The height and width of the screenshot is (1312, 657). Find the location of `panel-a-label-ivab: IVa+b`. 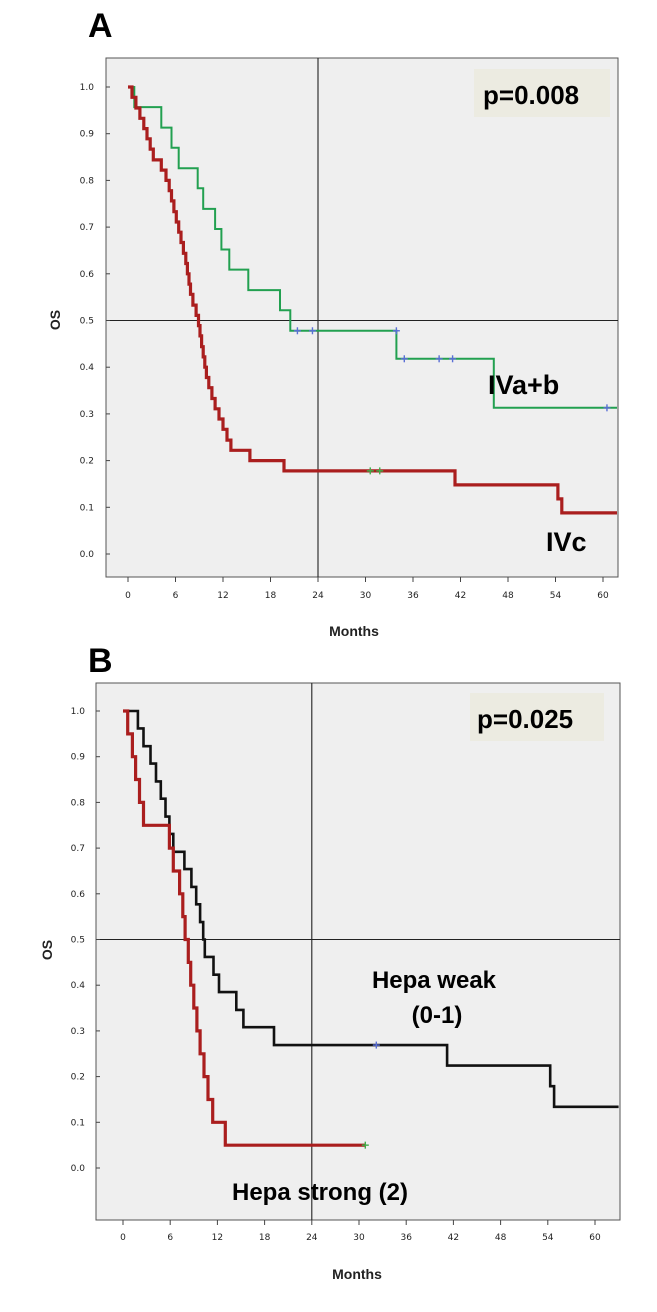

panel-a-label-ivab: IVa+b is located at coordinates (523, 385).